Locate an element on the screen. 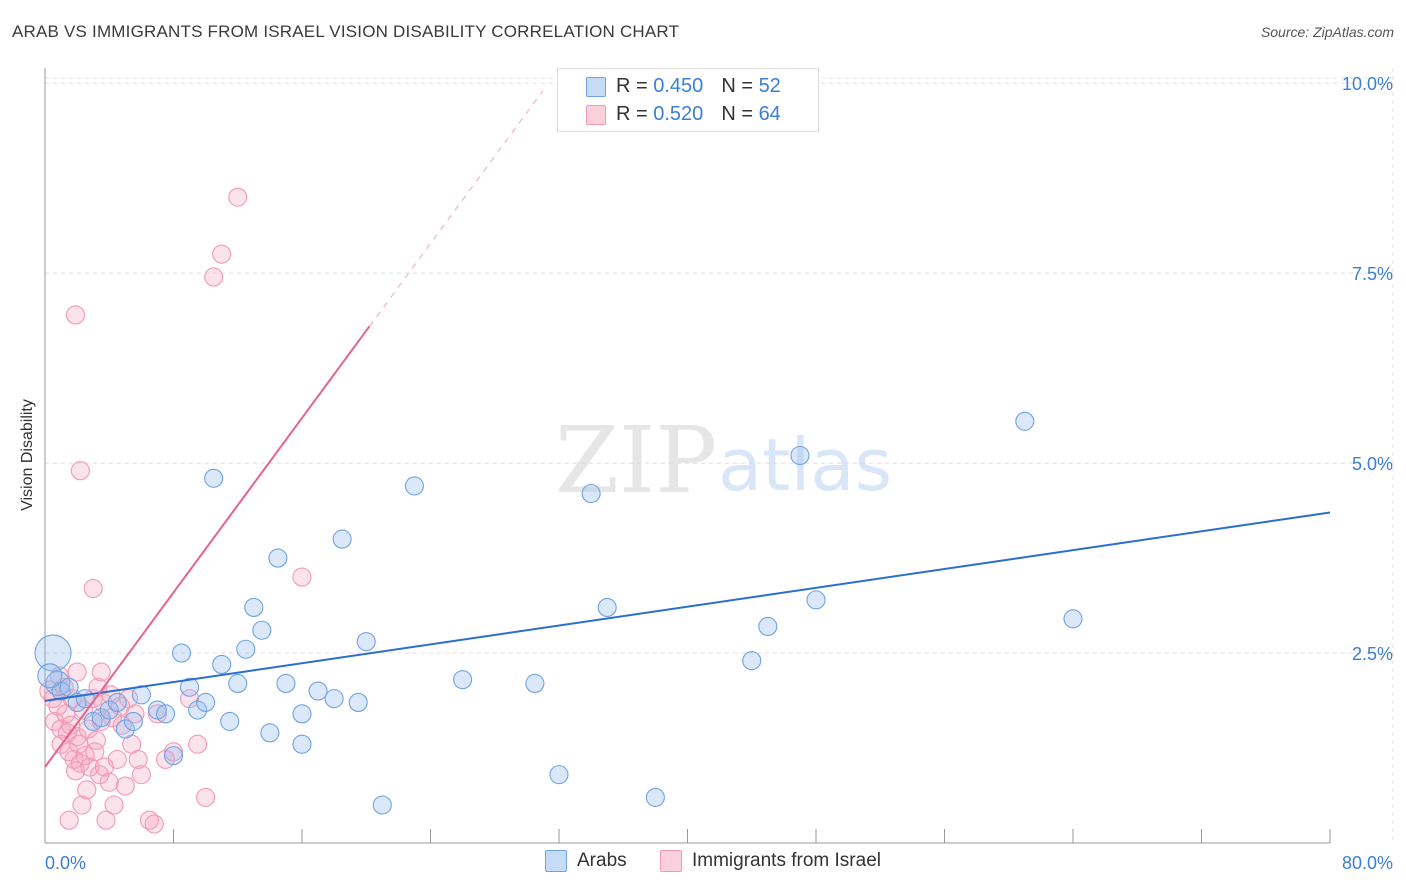 Image resolution: width=1406 pixels, height=892 pixels. legend-n-value-immigrants: 64 is located at coordinates (769, 113).